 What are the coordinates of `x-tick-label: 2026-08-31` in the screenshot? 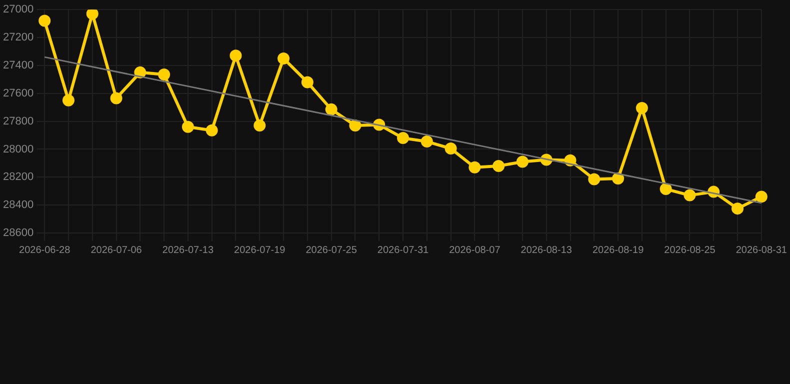 It's located at (762, 250).